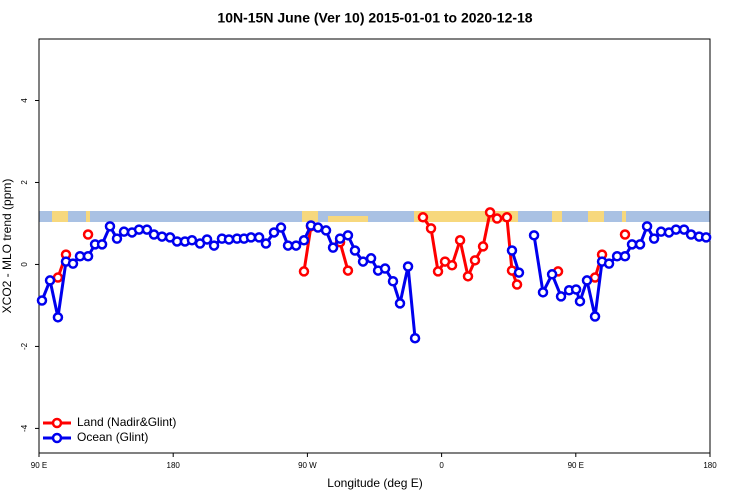 This screenshot has width=750, height=500. I want to click on legend-label: Ocean (Glint), so click(112, 437).